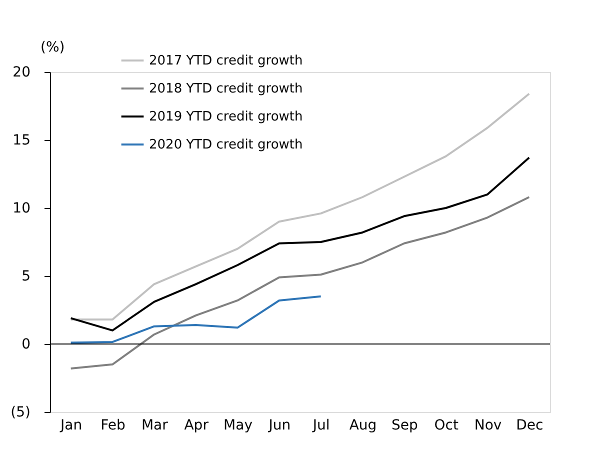  I want to click on legend-label: 2018 YTD credit growth, so click(226, 89).